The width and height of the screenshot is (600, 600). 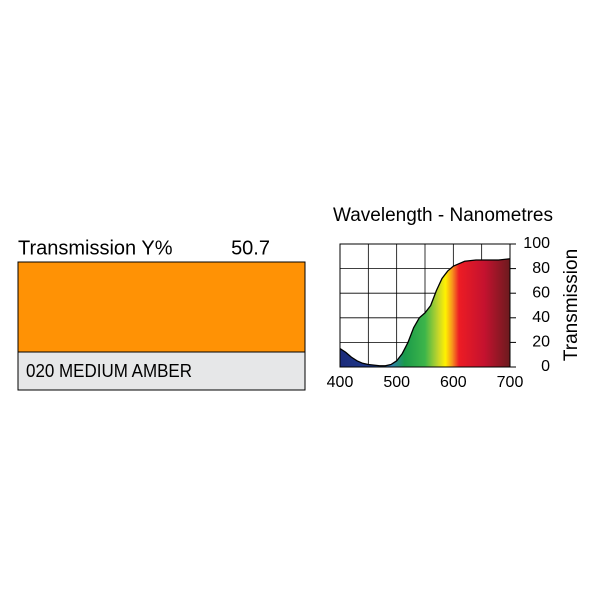 I want to click on swatch-frame, so click(x=161, y=326).